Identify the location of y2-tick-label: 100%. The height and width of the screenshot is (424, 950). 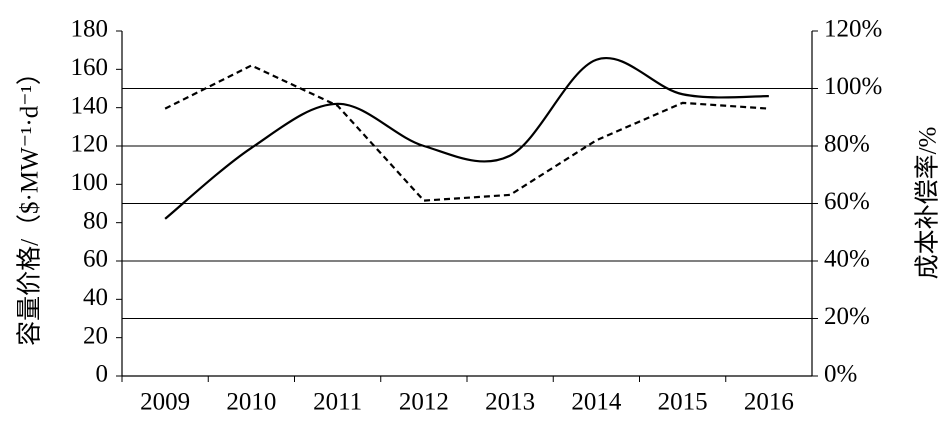
(853, 86).